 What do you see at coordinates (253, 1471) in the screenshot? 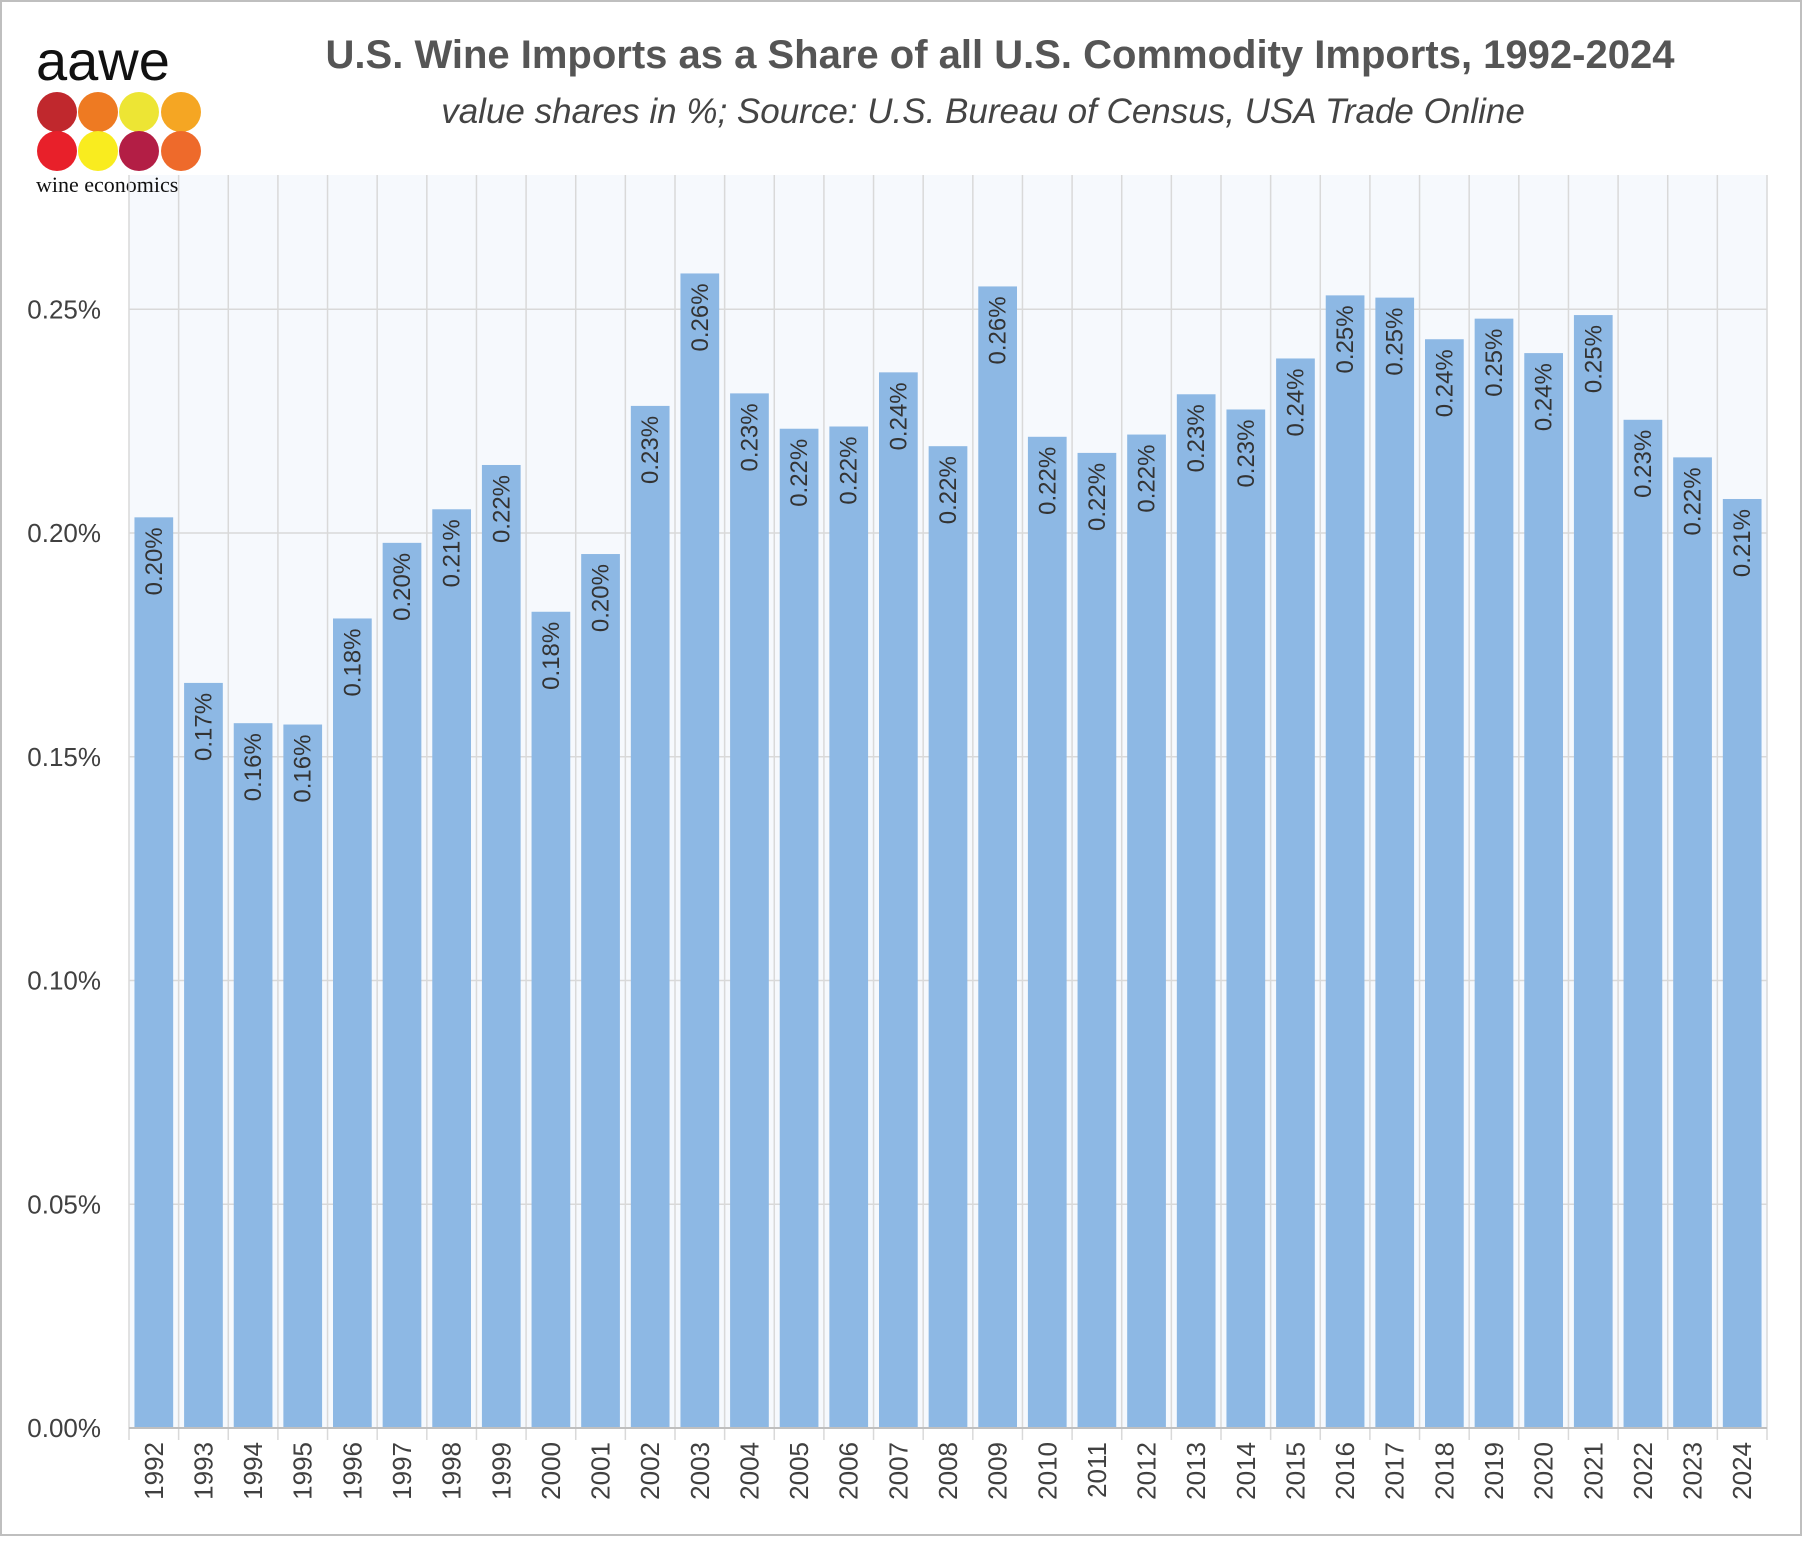
I see `x-tick-label: 1994` at bounding box center [253, 1471].